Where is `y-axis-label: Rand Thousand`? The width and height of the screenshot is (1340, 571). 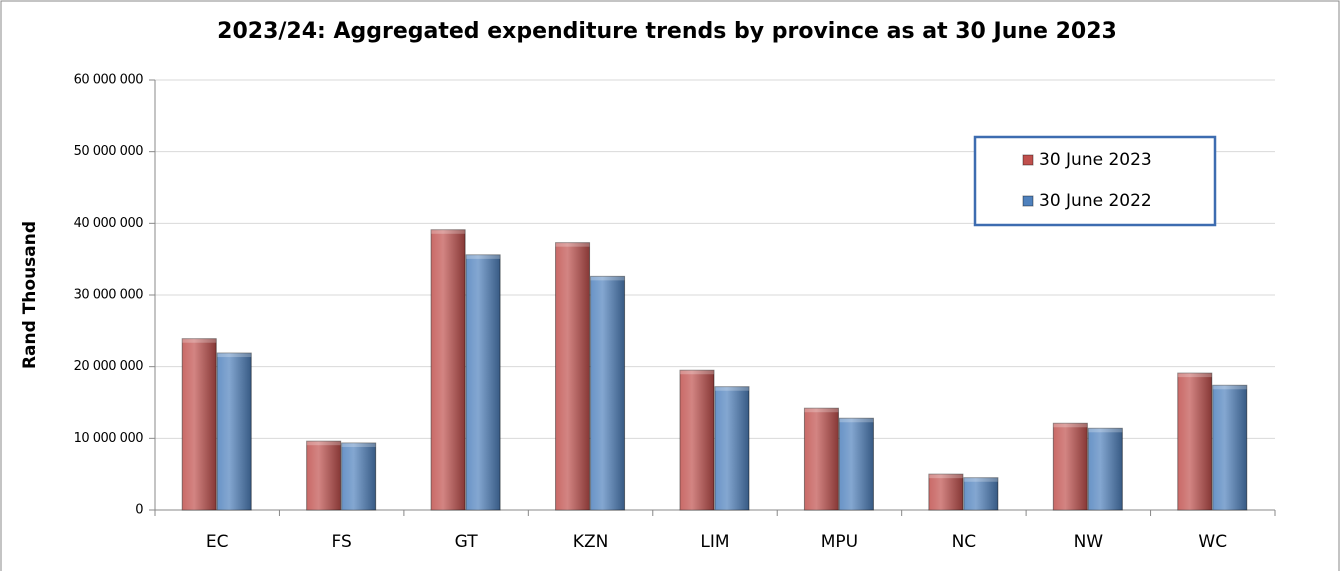 y-axis-label: Rand Thousand is located at coordinates (30, 295).